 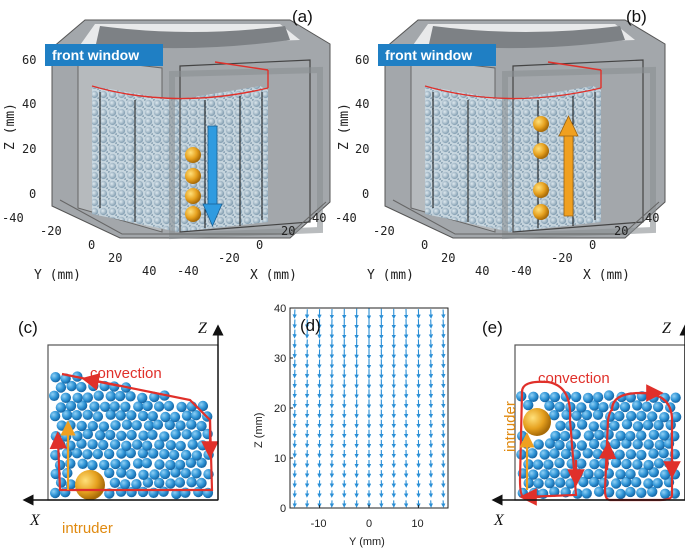 What do you see at coordinates (188, 271) in the screenshot?
I see `x-tick-m40-a: -40` at bounding box center [188, 271].